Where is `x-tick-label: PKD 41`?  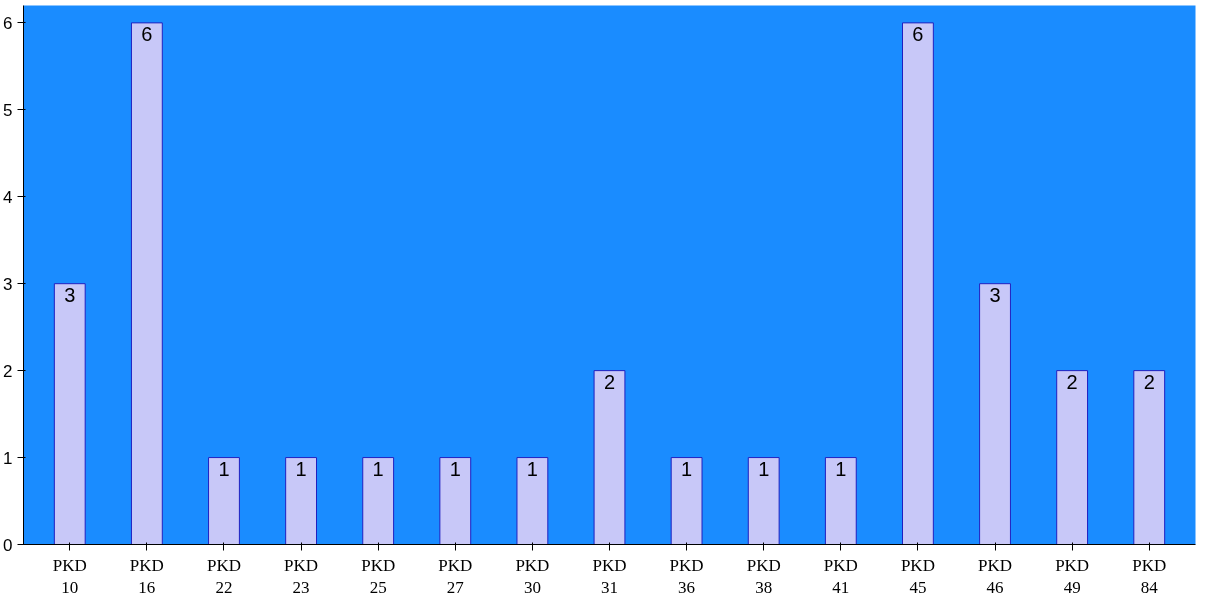 x-tick-label: PKD 41 is located at coordinates (840, 576).